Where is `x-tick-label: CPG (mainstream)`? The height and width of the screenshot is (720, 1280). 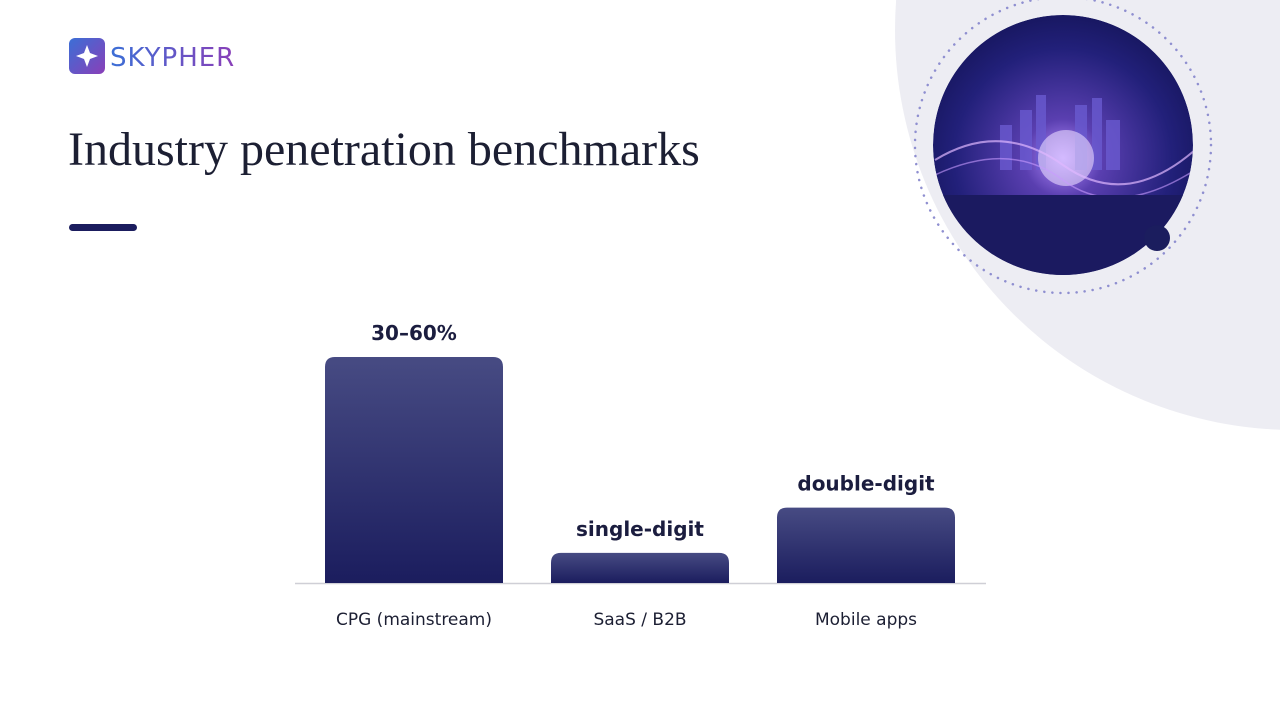
x-tick-label: CPG (mainstream) is located at coordinates (414, 620).